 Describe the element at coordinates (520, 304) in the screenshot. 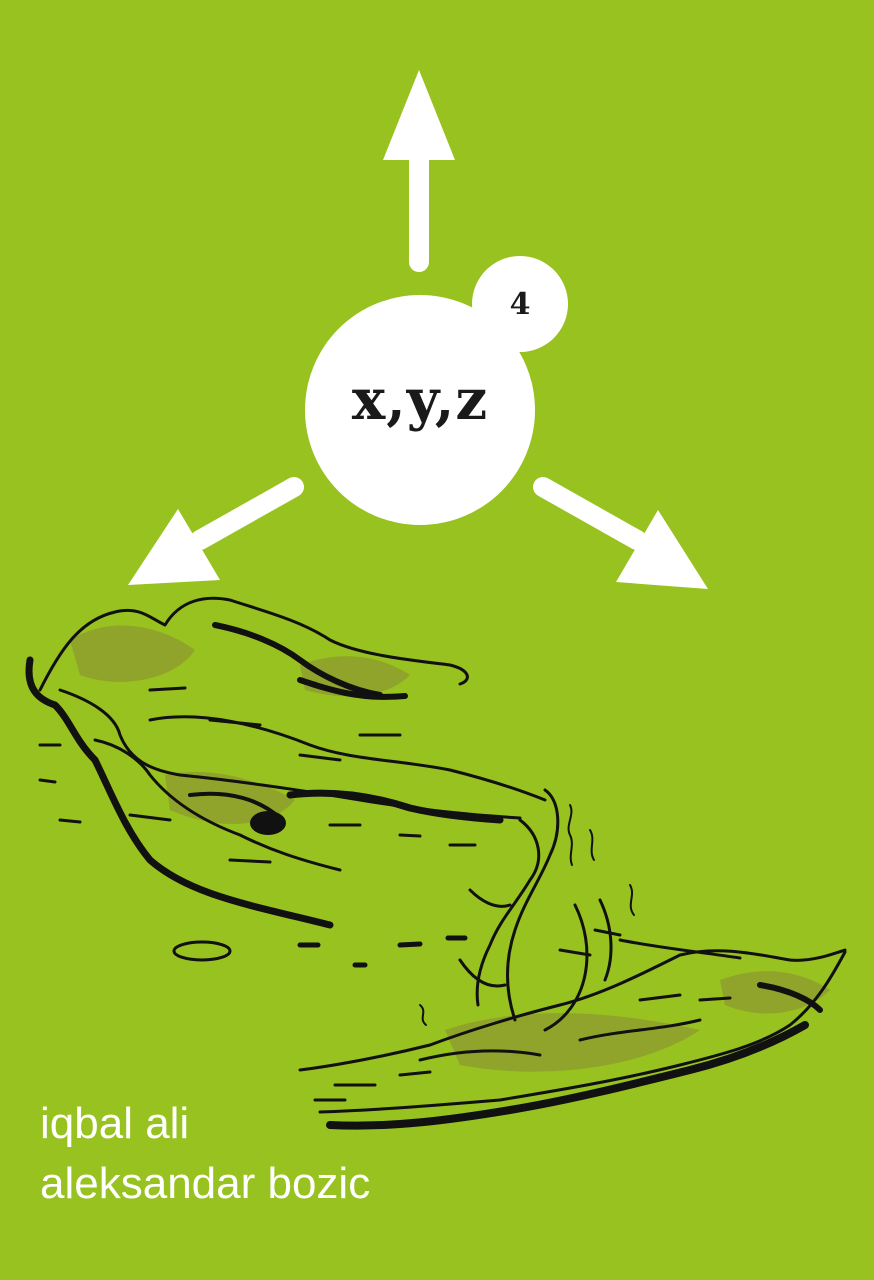

I see `issue-number: 4` at that location.